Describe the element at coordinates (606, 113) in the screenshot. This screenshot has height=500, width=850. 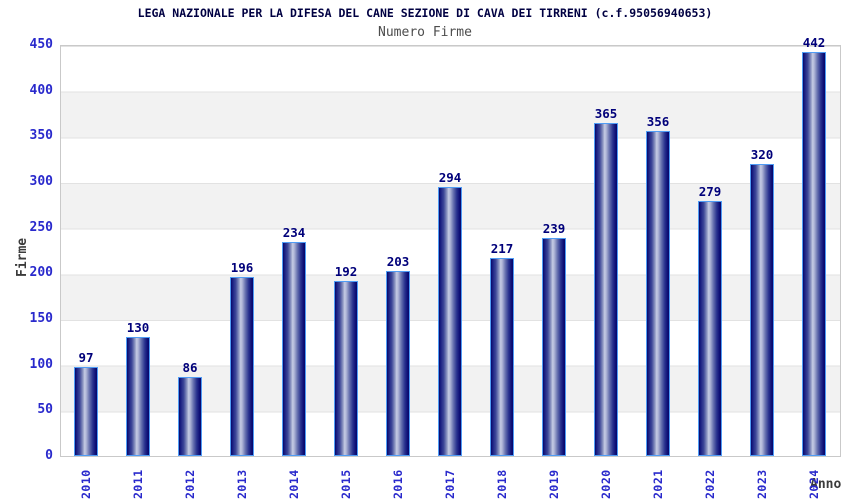
I see `bar-value-label: 365` at that location.